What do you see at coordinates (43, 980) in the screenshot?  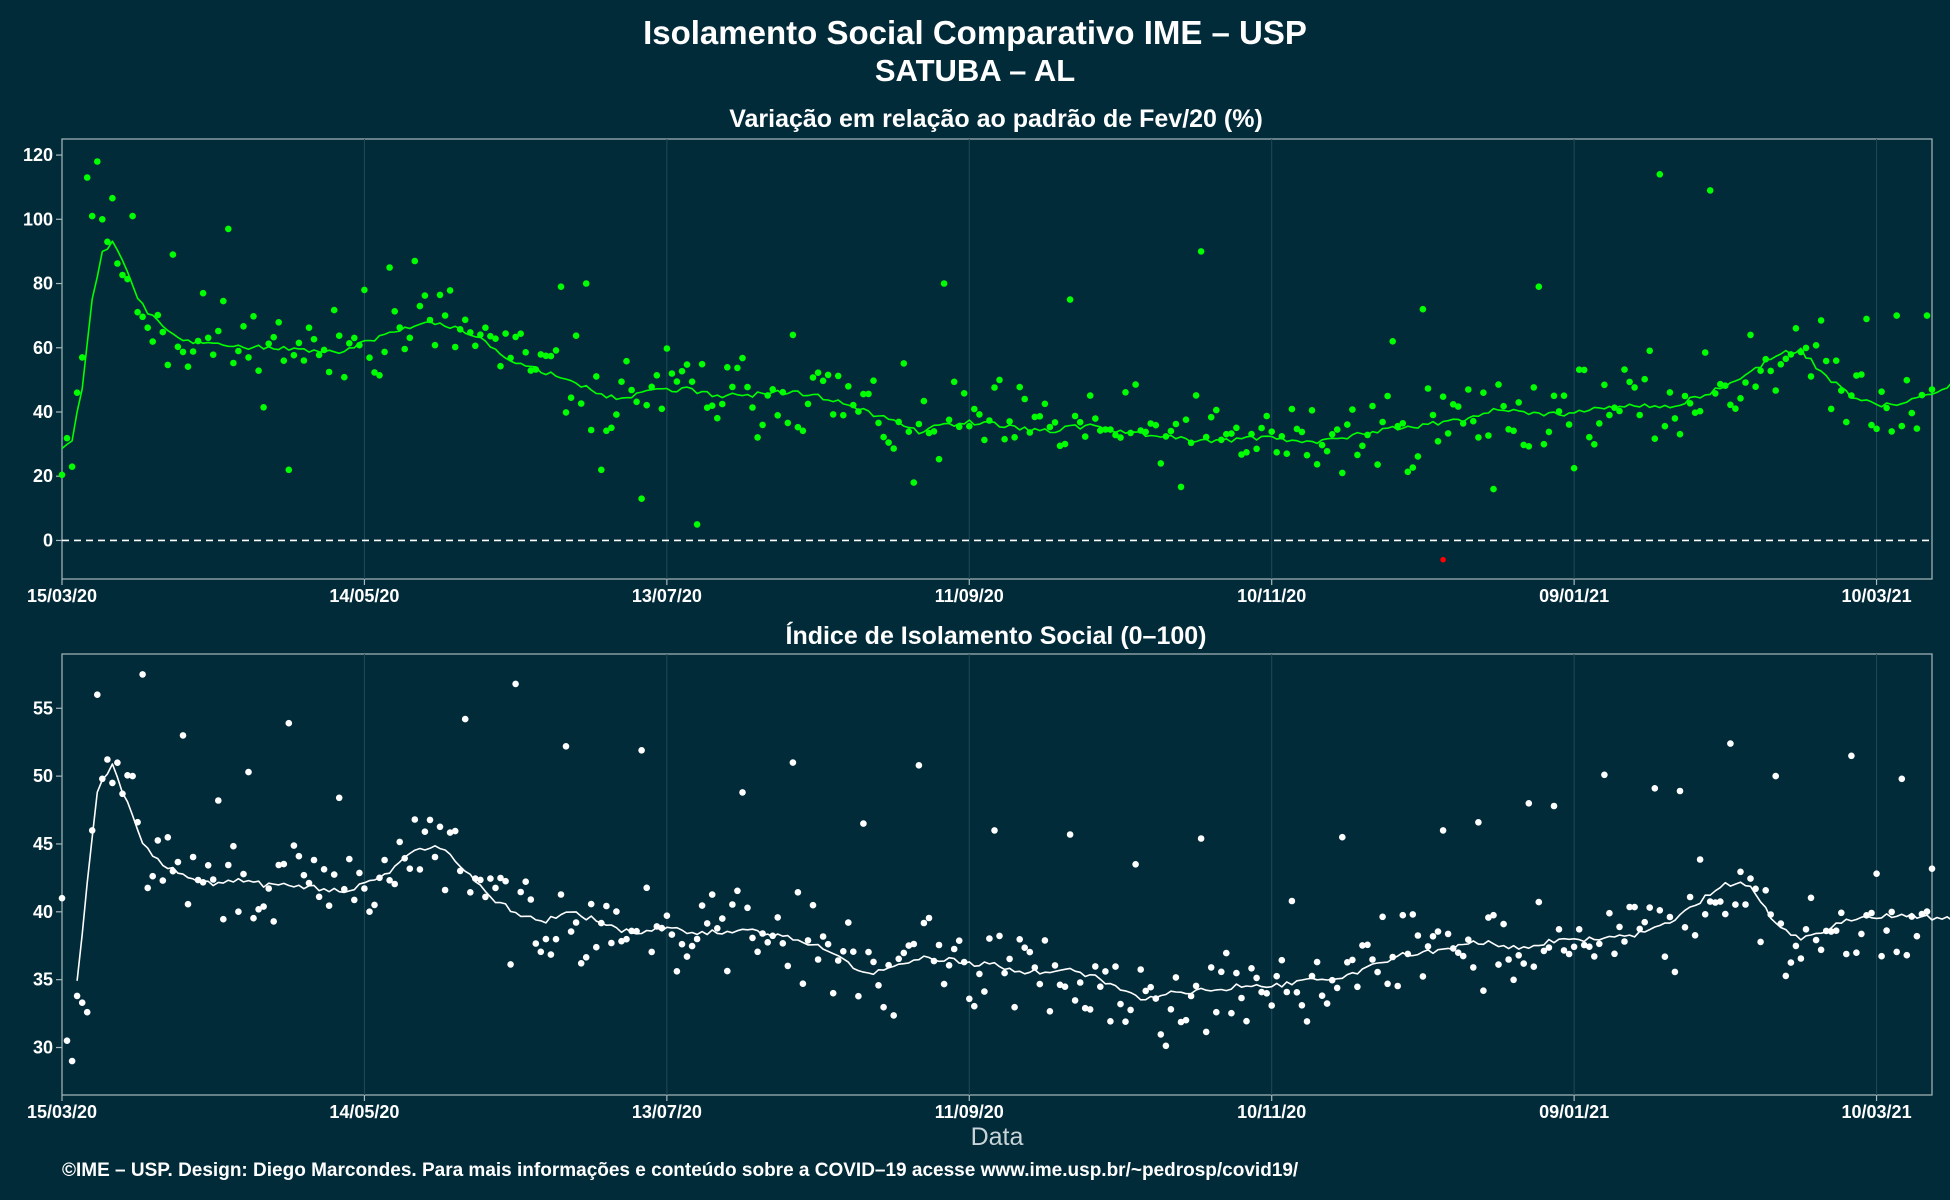 I see `index-y-tick-label: 35` at bounding box center [43, 980].